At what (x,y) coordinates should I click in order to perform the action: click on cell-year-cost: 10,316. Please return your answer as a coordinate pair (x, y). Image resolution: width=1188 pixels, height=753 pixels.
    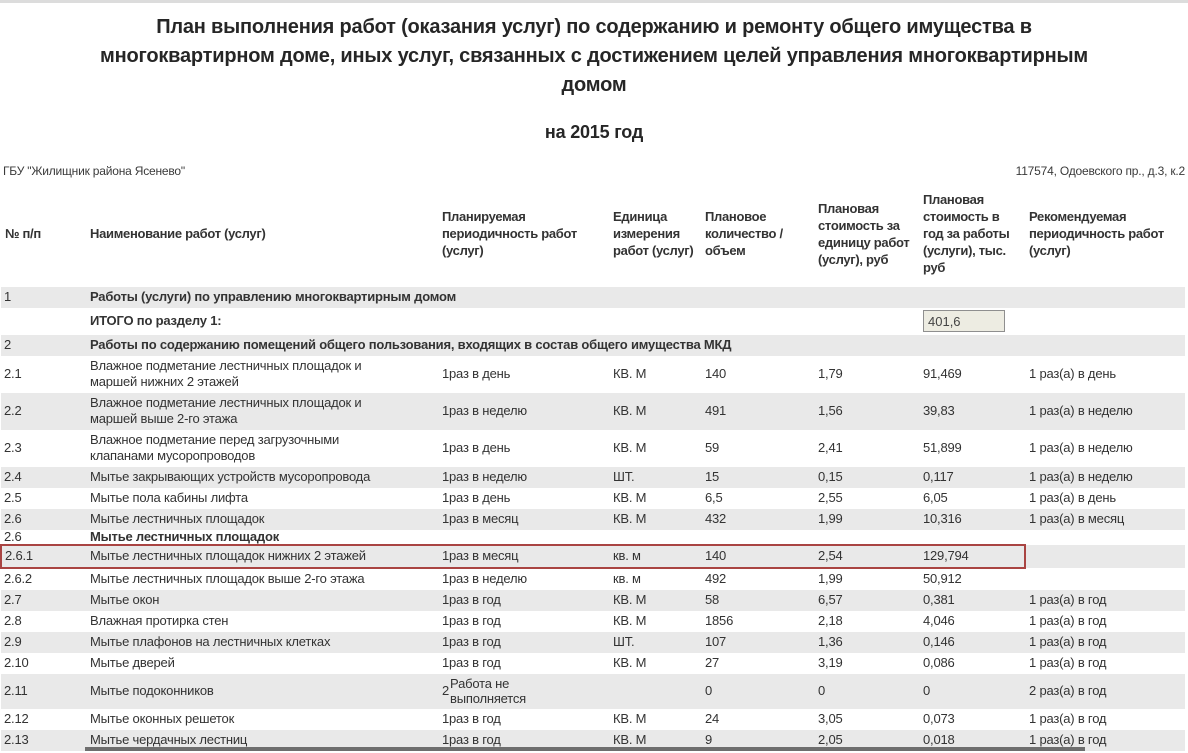
    Looking at the image, I should click on (942, 518).